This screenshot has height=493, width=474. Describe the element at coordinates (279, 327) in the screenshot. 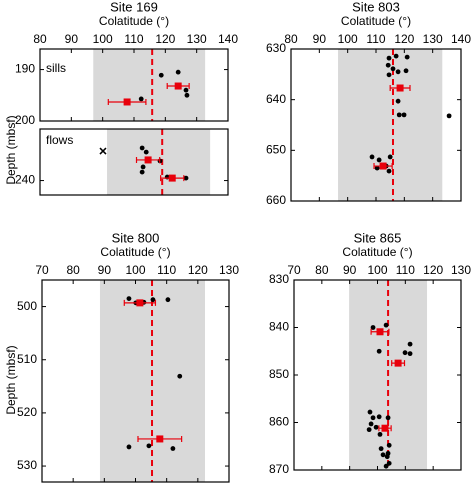

I see `y-tick-label: 840` at that location.